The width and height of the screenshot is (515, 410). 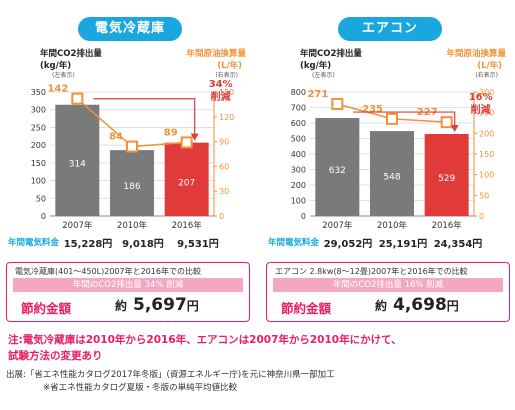 I want to click on savings-value: 5,697, so click(x=160, y=305).